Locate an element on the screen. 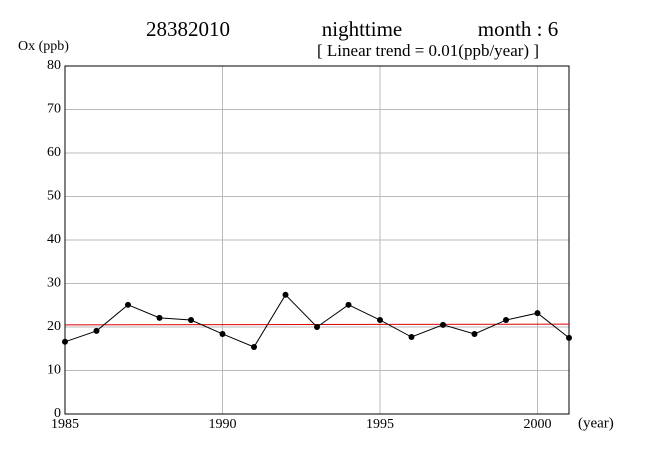  y-tick-label: 40 is located at coordinates (54, 239).